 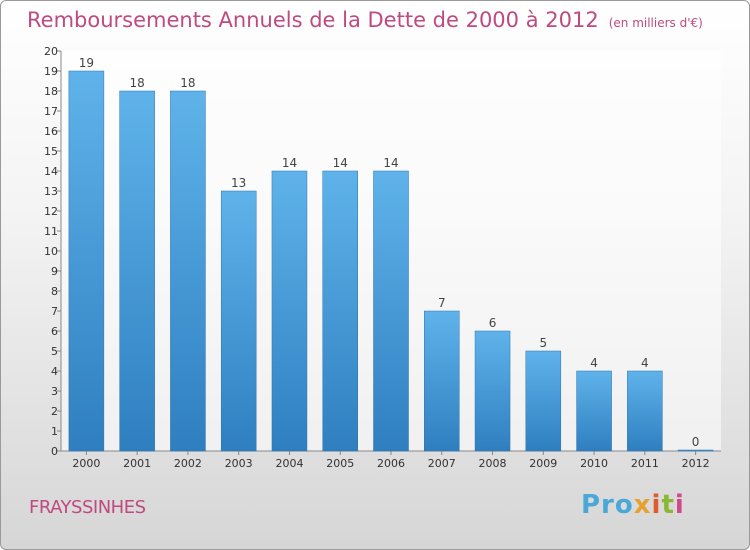 I want to click on y-tick-label: 8, so click(x=54, y=291).